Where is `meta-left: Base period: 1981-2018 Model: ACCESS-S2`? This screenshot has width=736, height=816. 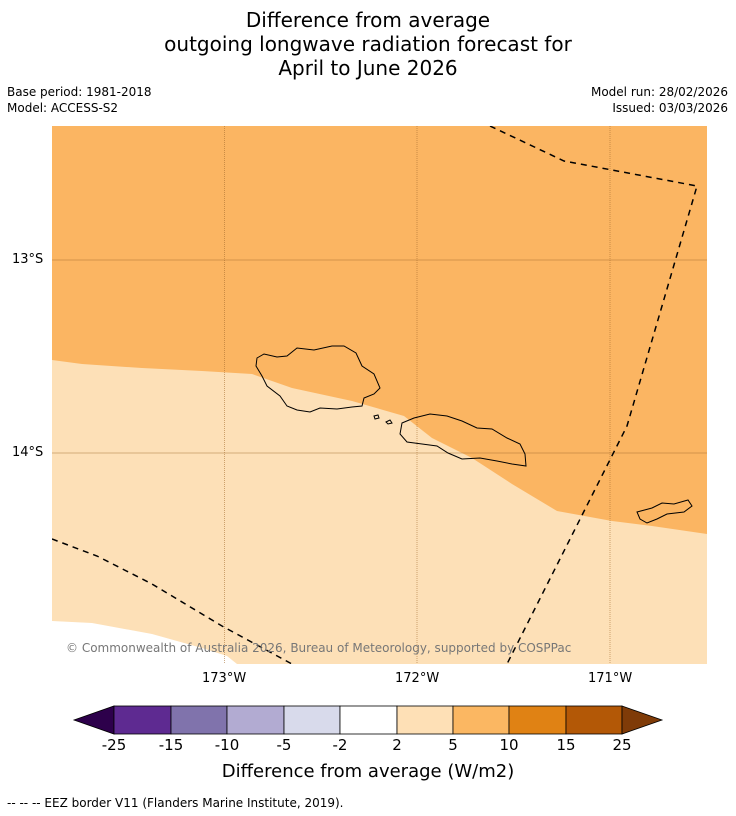
meta-left: Base period: 1981-2018 Model: ACCESS-S2 is located at coordinates (79, 100).